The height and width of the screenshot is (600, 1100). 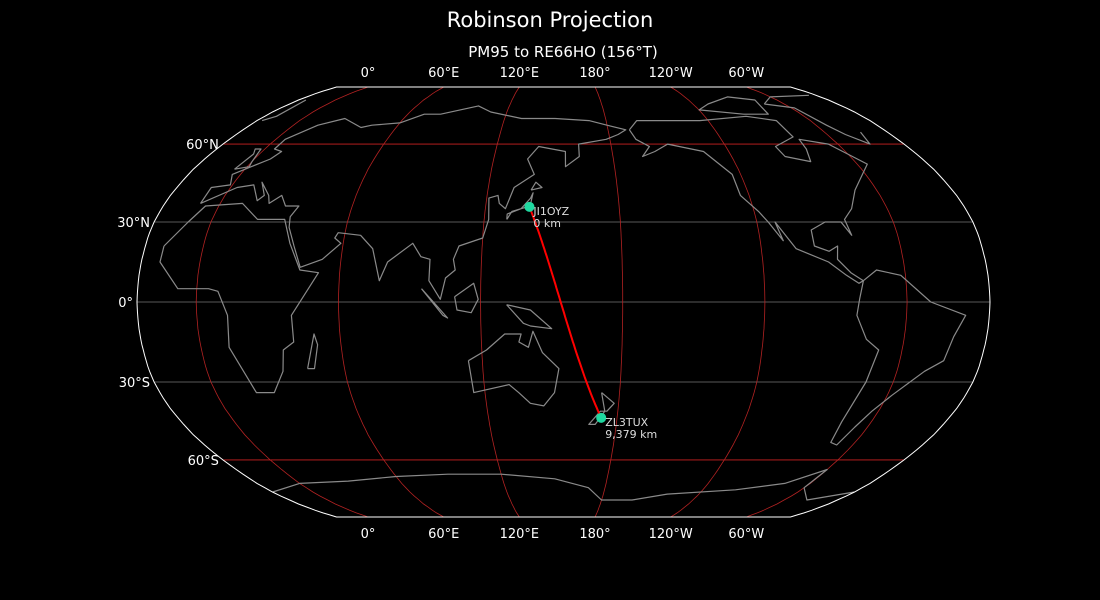 What do you see at coordinates (202, 145) in the screenshot?
I see `lat-tick-label: 60°N` at bounding box center [202, 145].